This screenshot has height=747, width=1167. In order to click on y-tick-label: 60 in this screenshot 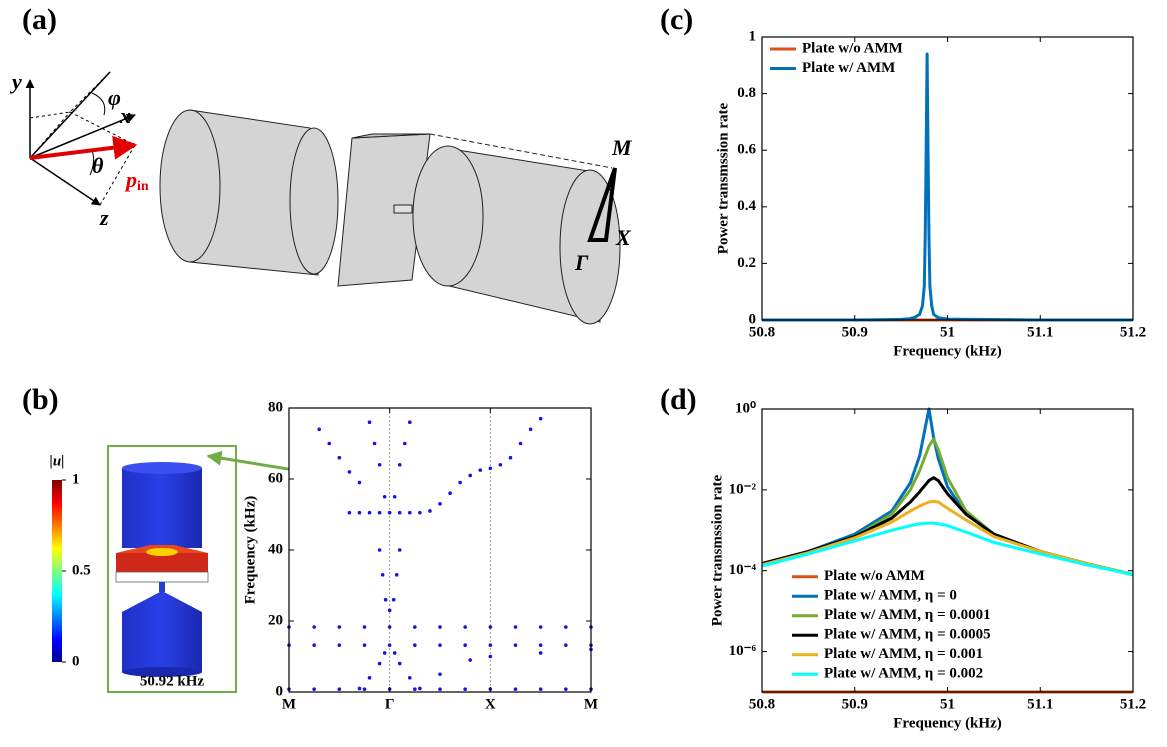, I will do `click(275, 478)`.